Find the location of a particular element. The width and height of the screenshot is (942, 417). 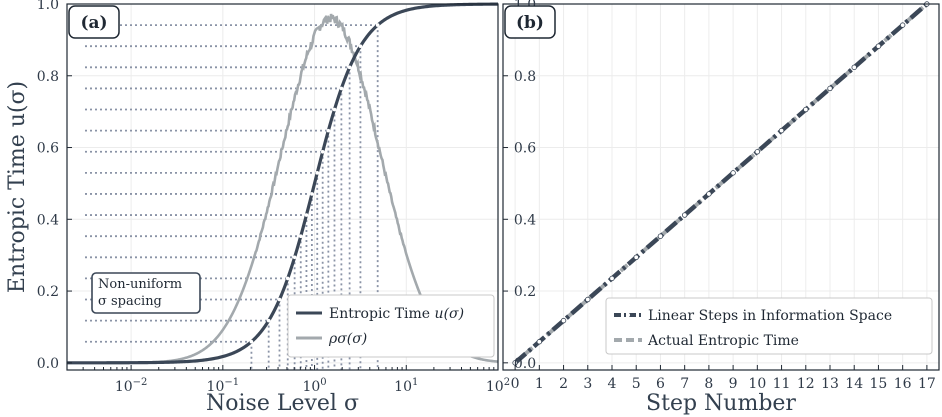

x-tick-label: 6 is located at coordinates (660, 384).